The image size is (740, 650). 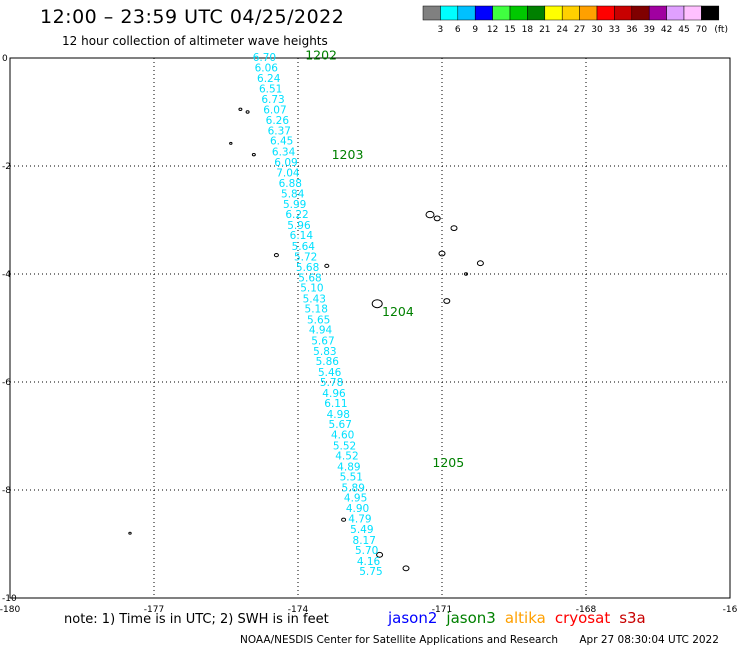 I want to click on x-tick-label: -171, so click(x=442, y=610).